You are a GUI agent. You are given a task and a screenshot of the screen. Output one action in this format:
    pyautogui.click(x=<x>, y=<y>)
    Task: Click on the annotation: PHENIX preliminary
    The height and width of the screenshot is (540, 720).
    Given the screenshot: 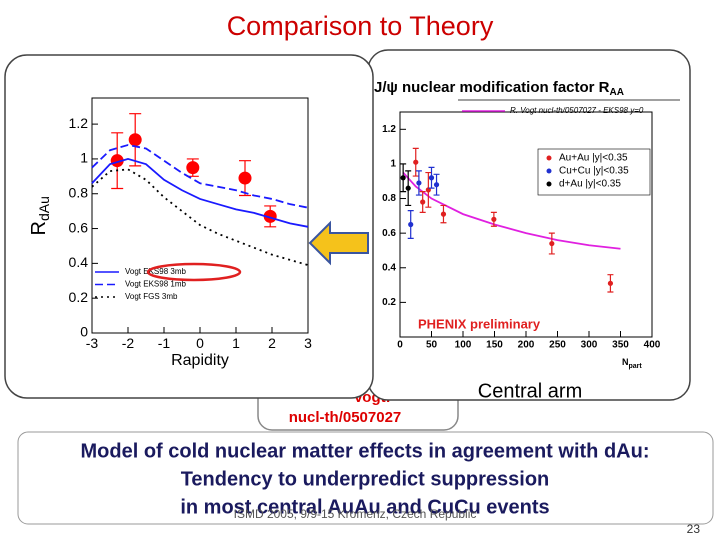 What is the action you would take?
    pyautogui.click(x=479, y=323)
    